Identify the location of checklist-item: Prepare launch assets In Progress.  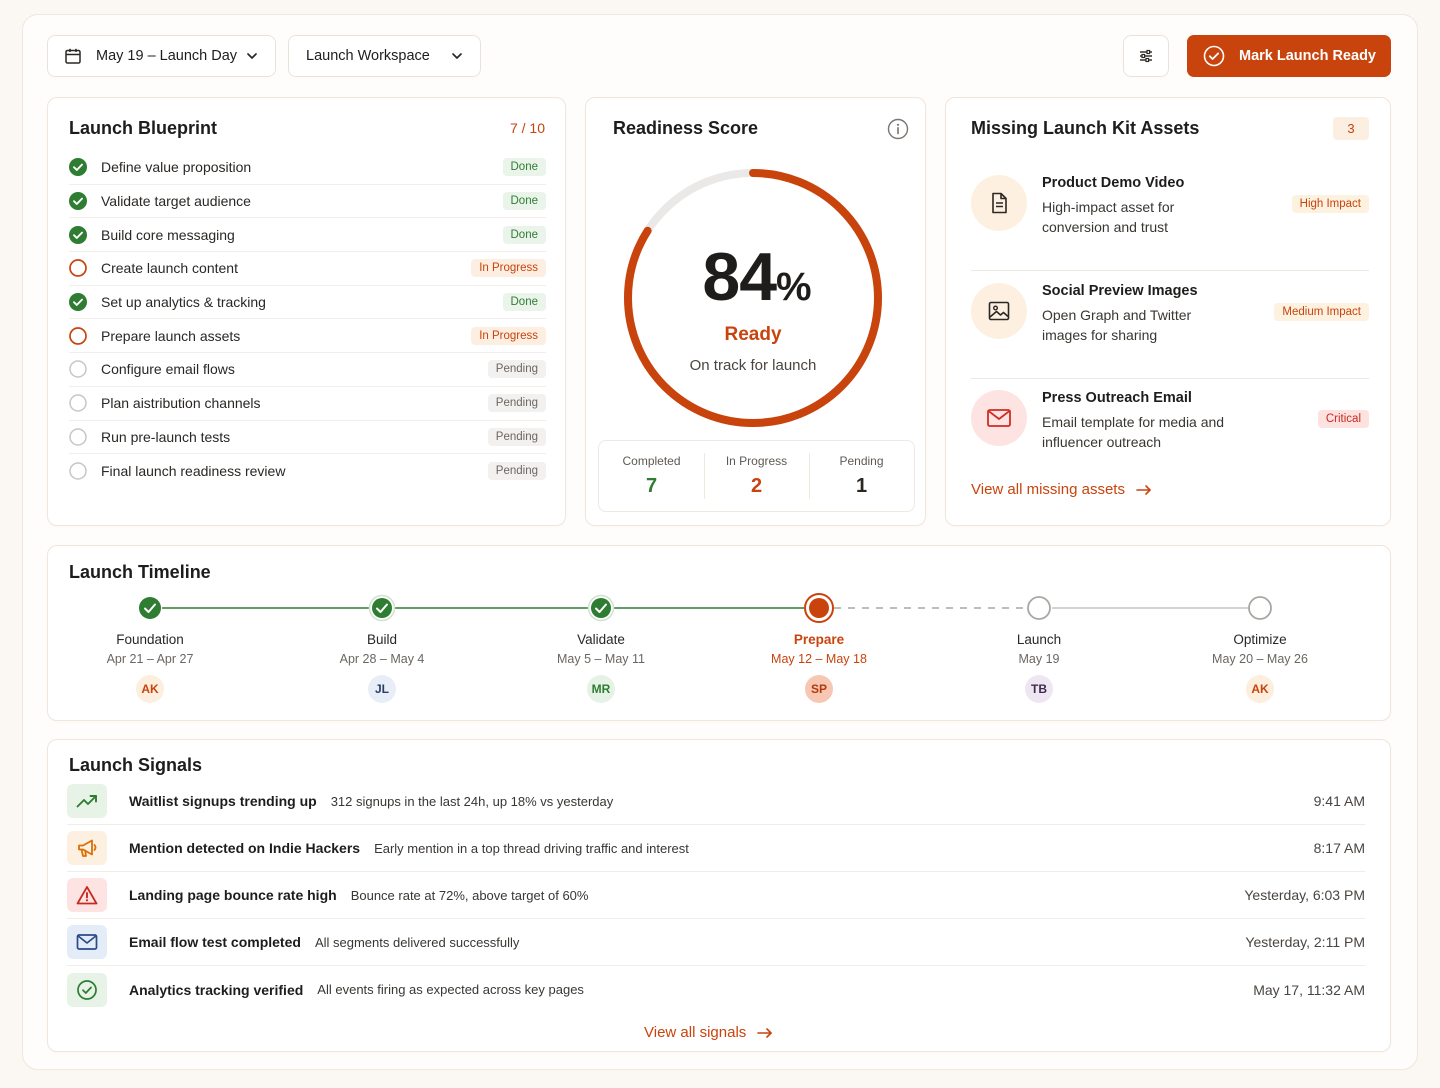
(307, 336).